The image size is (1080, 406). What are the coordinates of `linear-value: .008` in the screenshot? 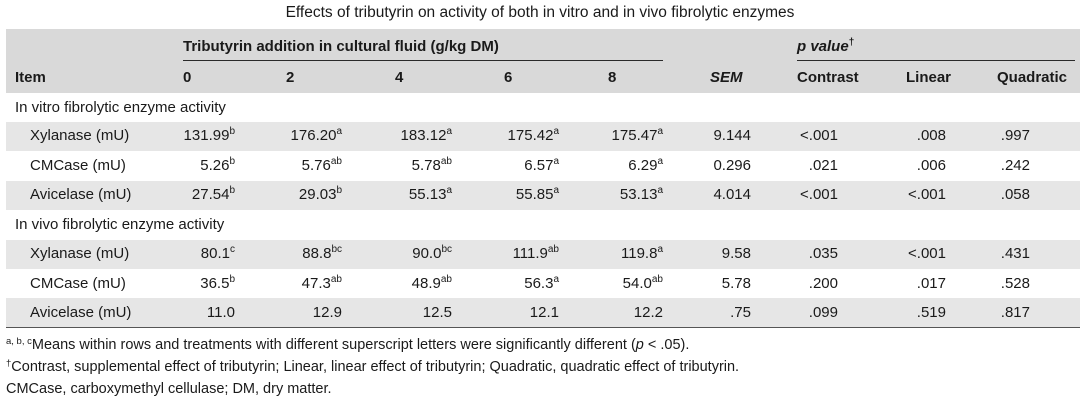 It's located at (931, 135).